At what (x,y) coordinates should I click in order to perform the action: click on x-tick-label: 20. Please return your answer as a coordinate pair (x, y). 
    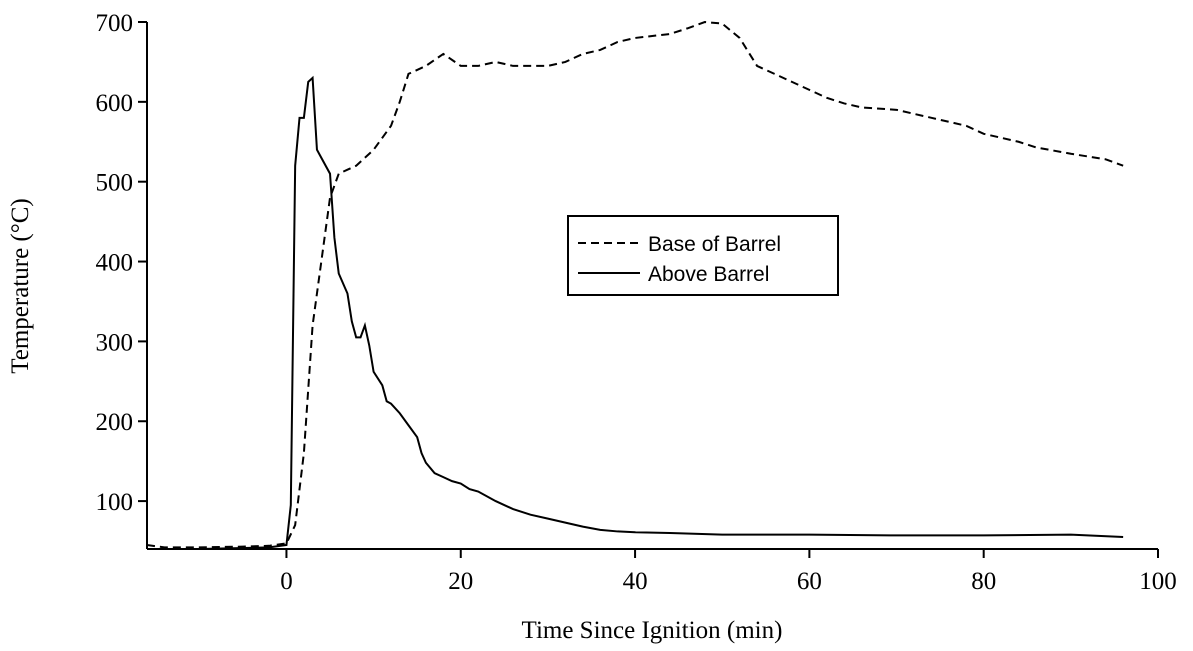
    Looking at the image, I should click on (460, 581).